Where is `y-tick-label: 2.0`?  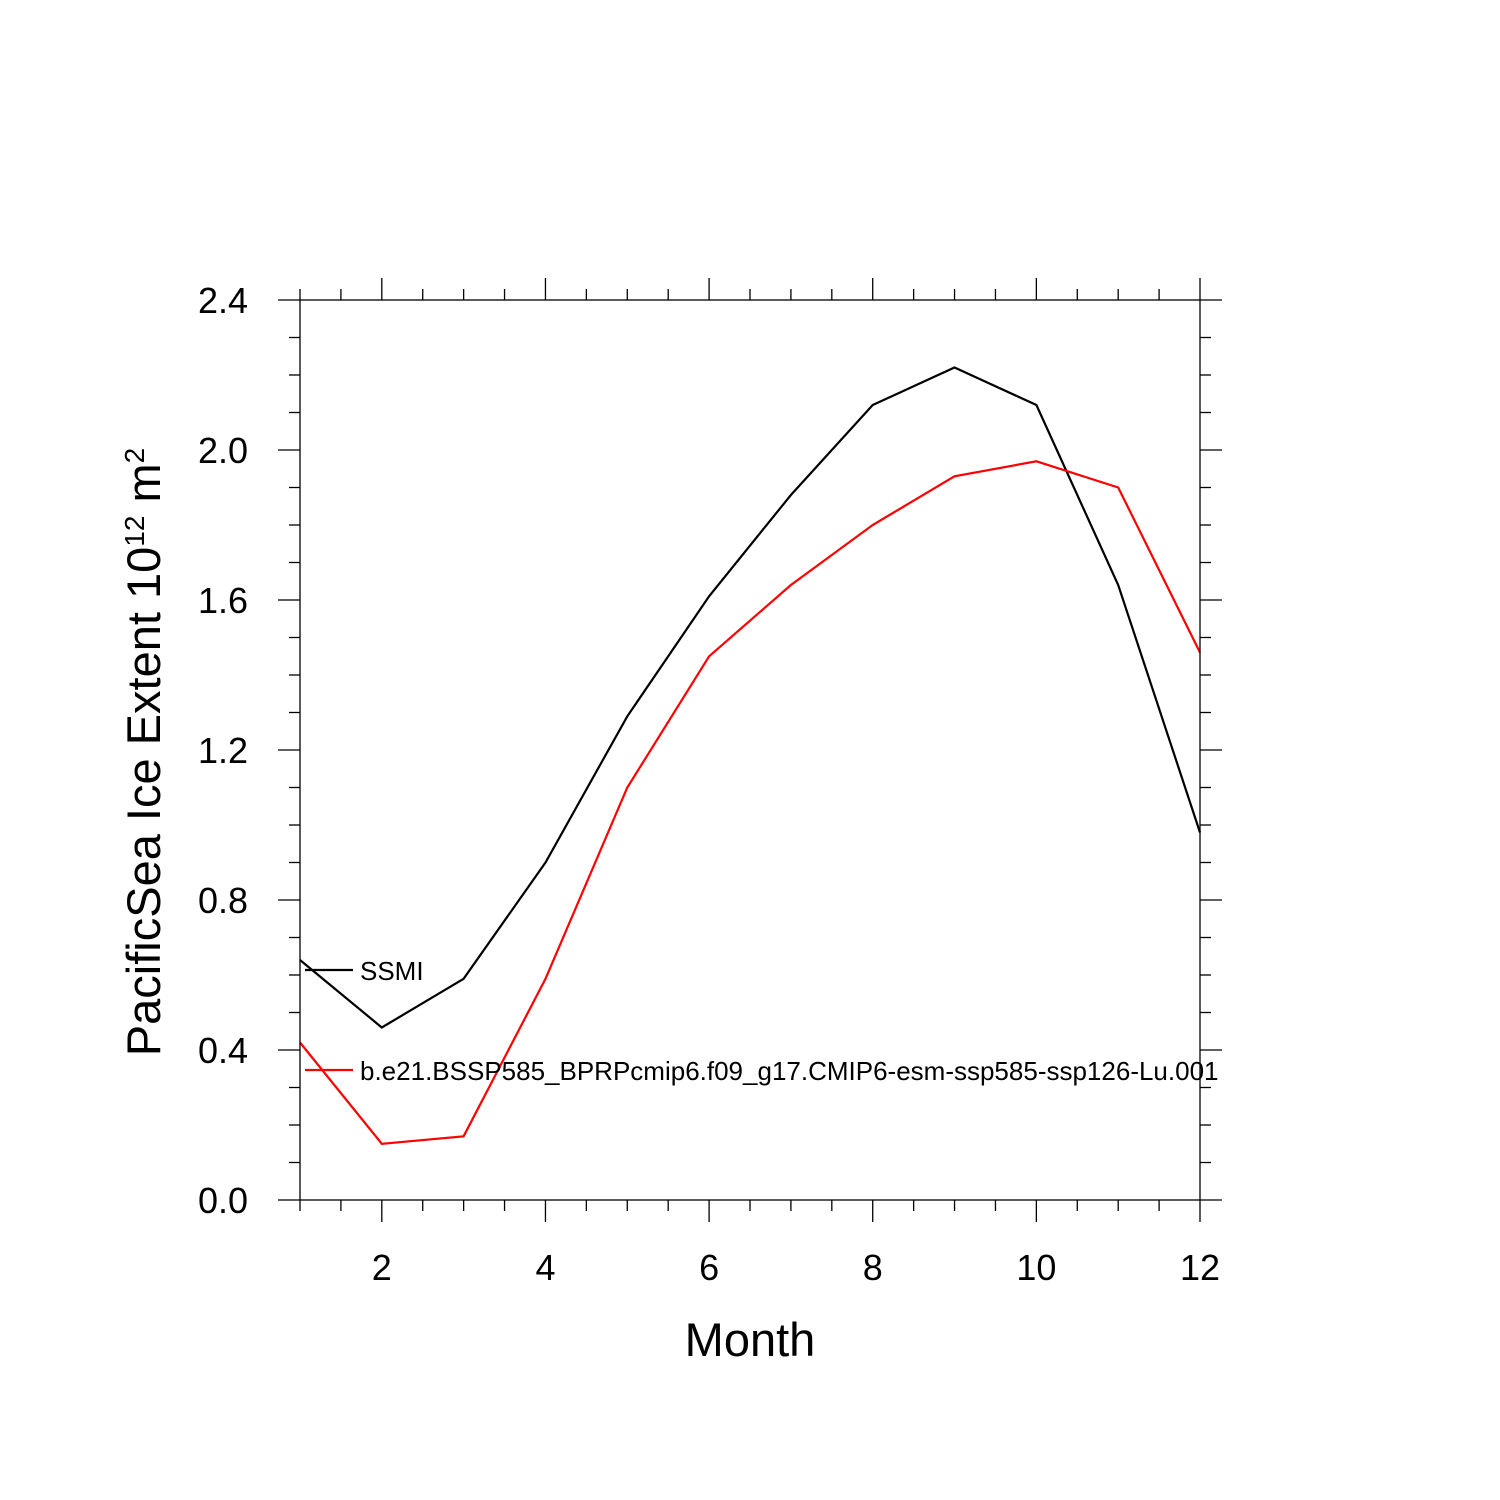
y-tick-label: 2.0 is located at coordinates (223, 450).